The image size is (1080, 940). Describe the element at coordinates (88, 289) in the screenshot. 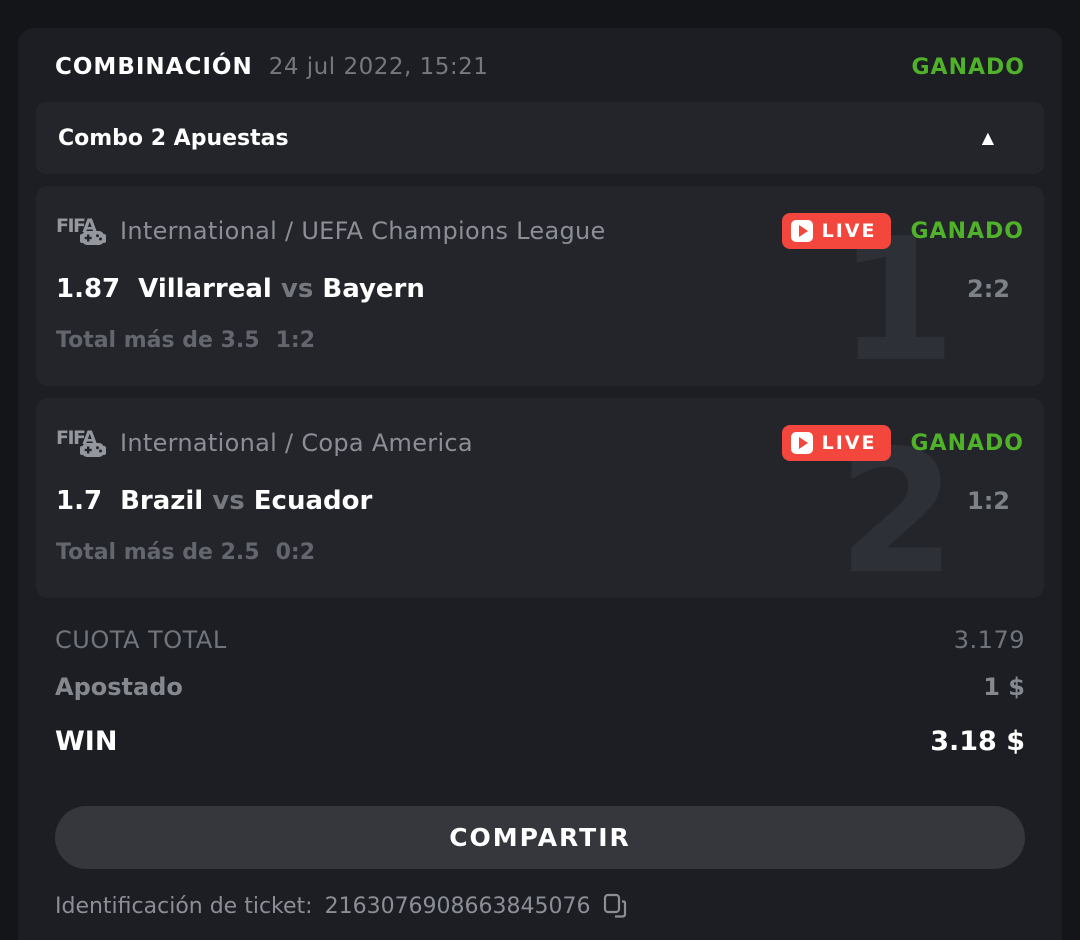

I see `bet-odds: 1.87` at that location.